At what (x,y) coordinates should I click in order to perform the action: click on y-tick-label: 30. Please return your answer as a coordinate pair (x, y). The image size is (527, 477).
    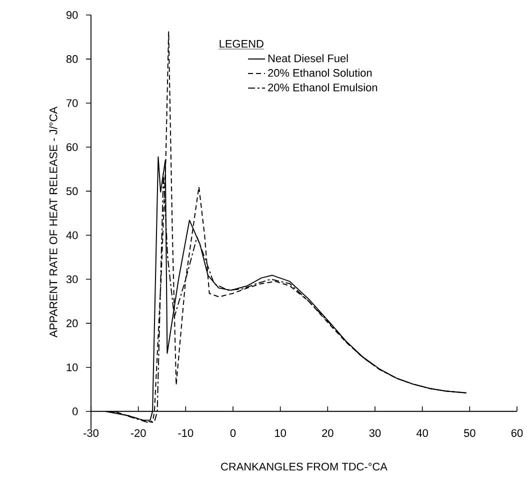
    Looking at the image, I should click on (72, 279).